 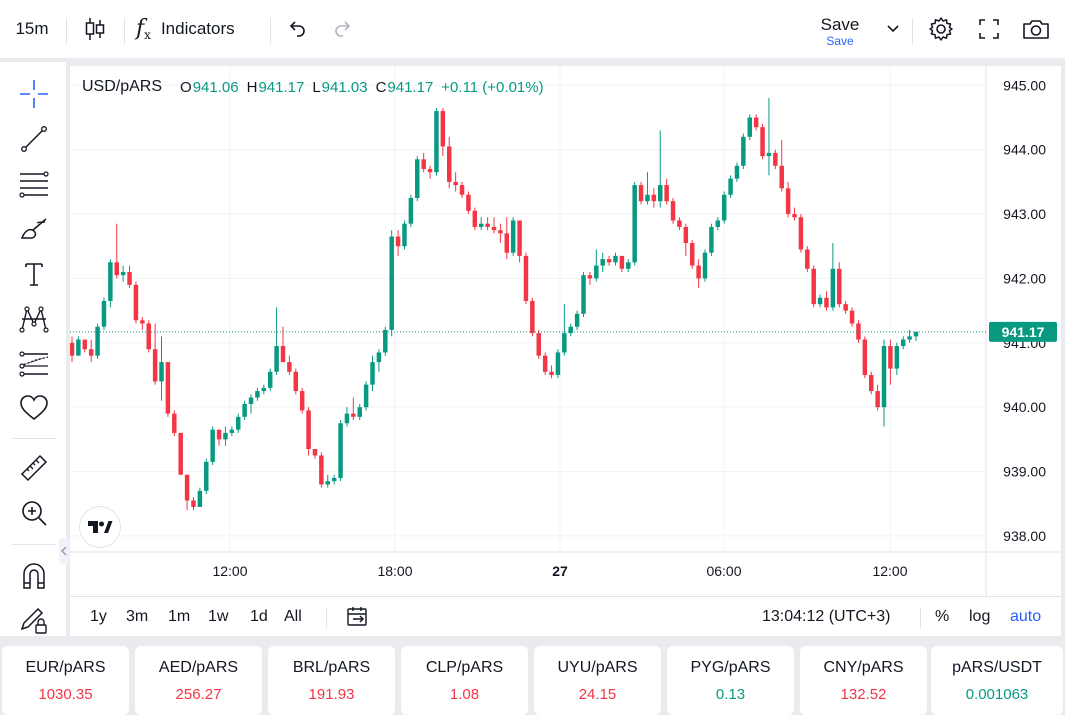 What do you see at coordinates (344, 87) in the screenshot?
I see `low-value: 941.03` at bounding box center [344, 87].